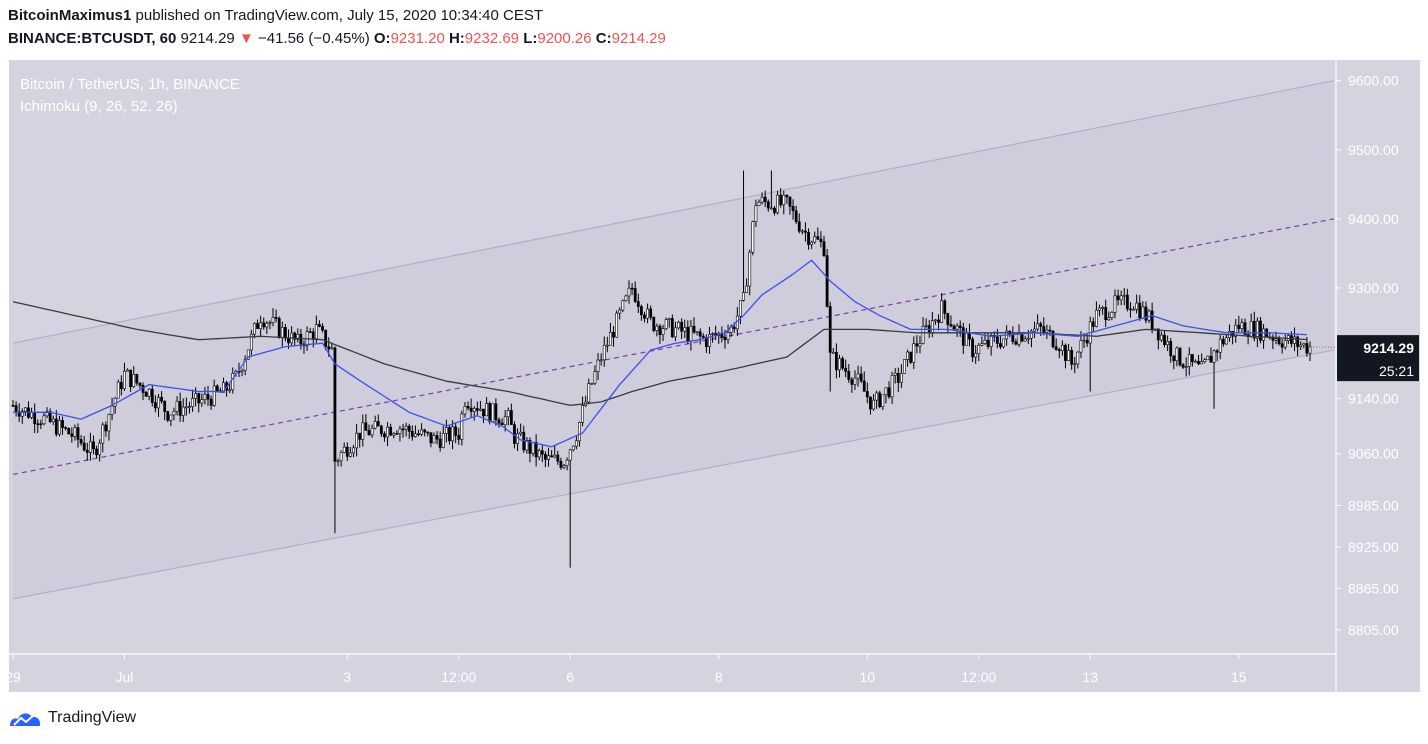 This screenshot has width=1428, height=744. What do you see at coordinates (382, 38) in the screenshot?
I see `open-label: O:` at bounding box center [382, 38].